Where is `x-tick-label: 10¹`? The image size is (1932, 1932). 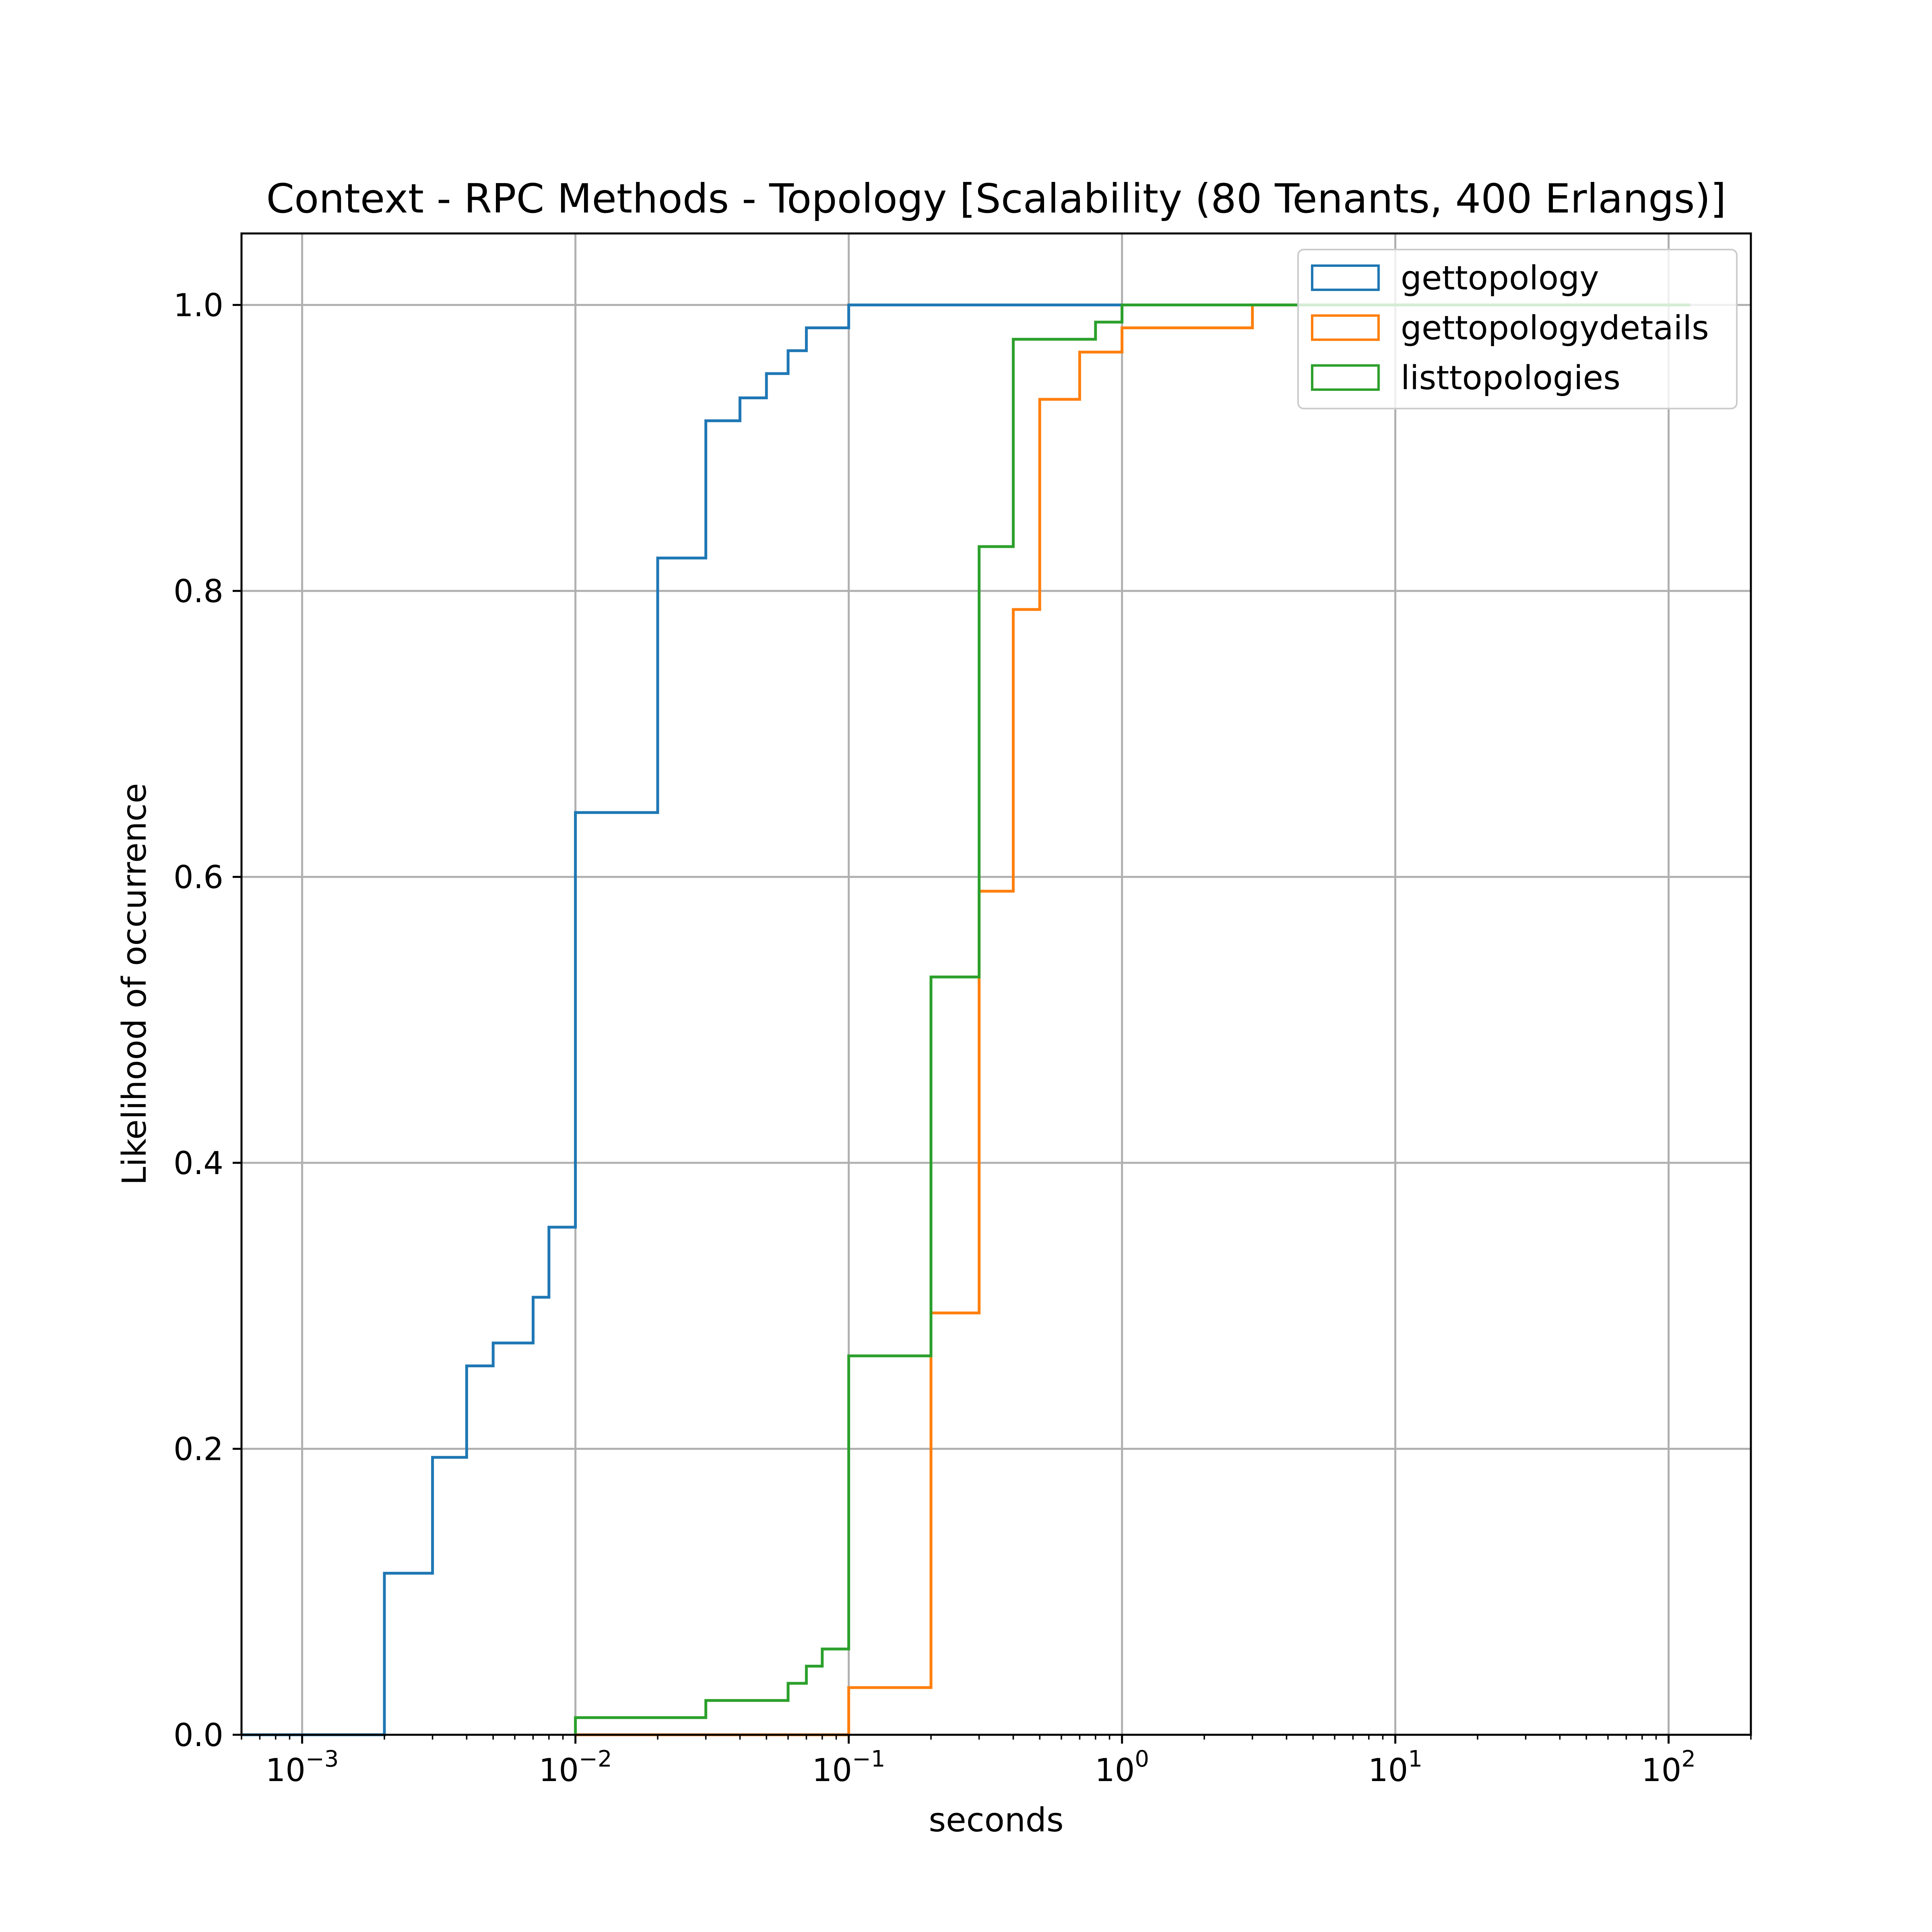 x-tick-label: 10¹ is located at coordinates (1395, 1768).